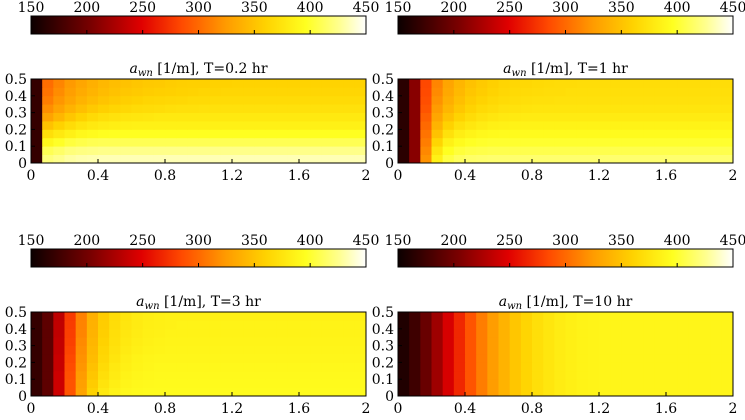 This screenshot has height=420, width=745. Describe the element at coordinates (733, 409) in the screenshot. I see `x-tick-label: 2` at that location.